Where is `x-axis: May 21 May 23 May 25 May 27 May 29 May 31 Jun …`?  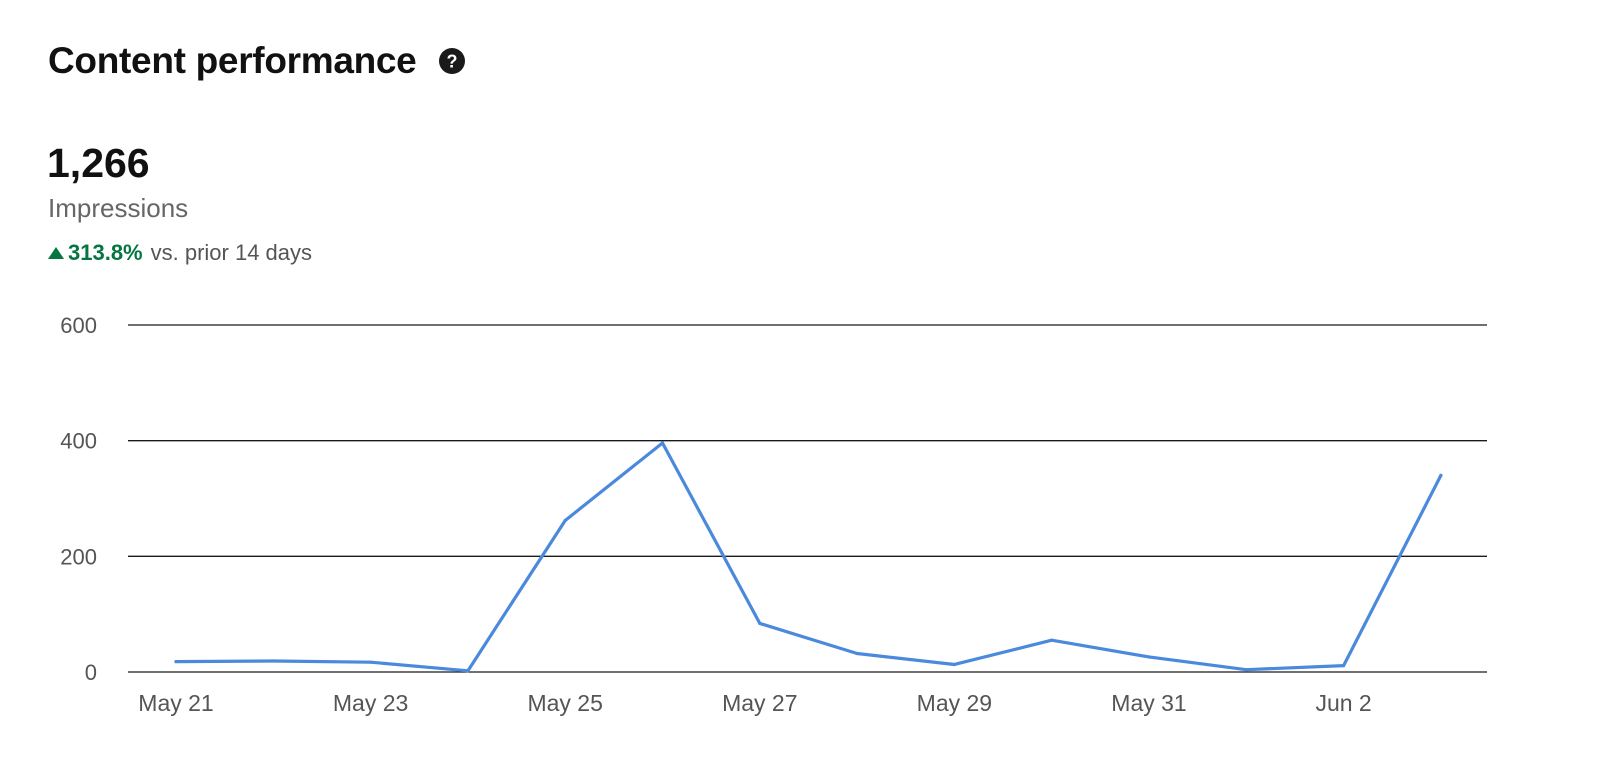
x-axis: May 21 May 23 May 25 May 27 May 29 May 31 Jun … is located at coordinates (754, 703).